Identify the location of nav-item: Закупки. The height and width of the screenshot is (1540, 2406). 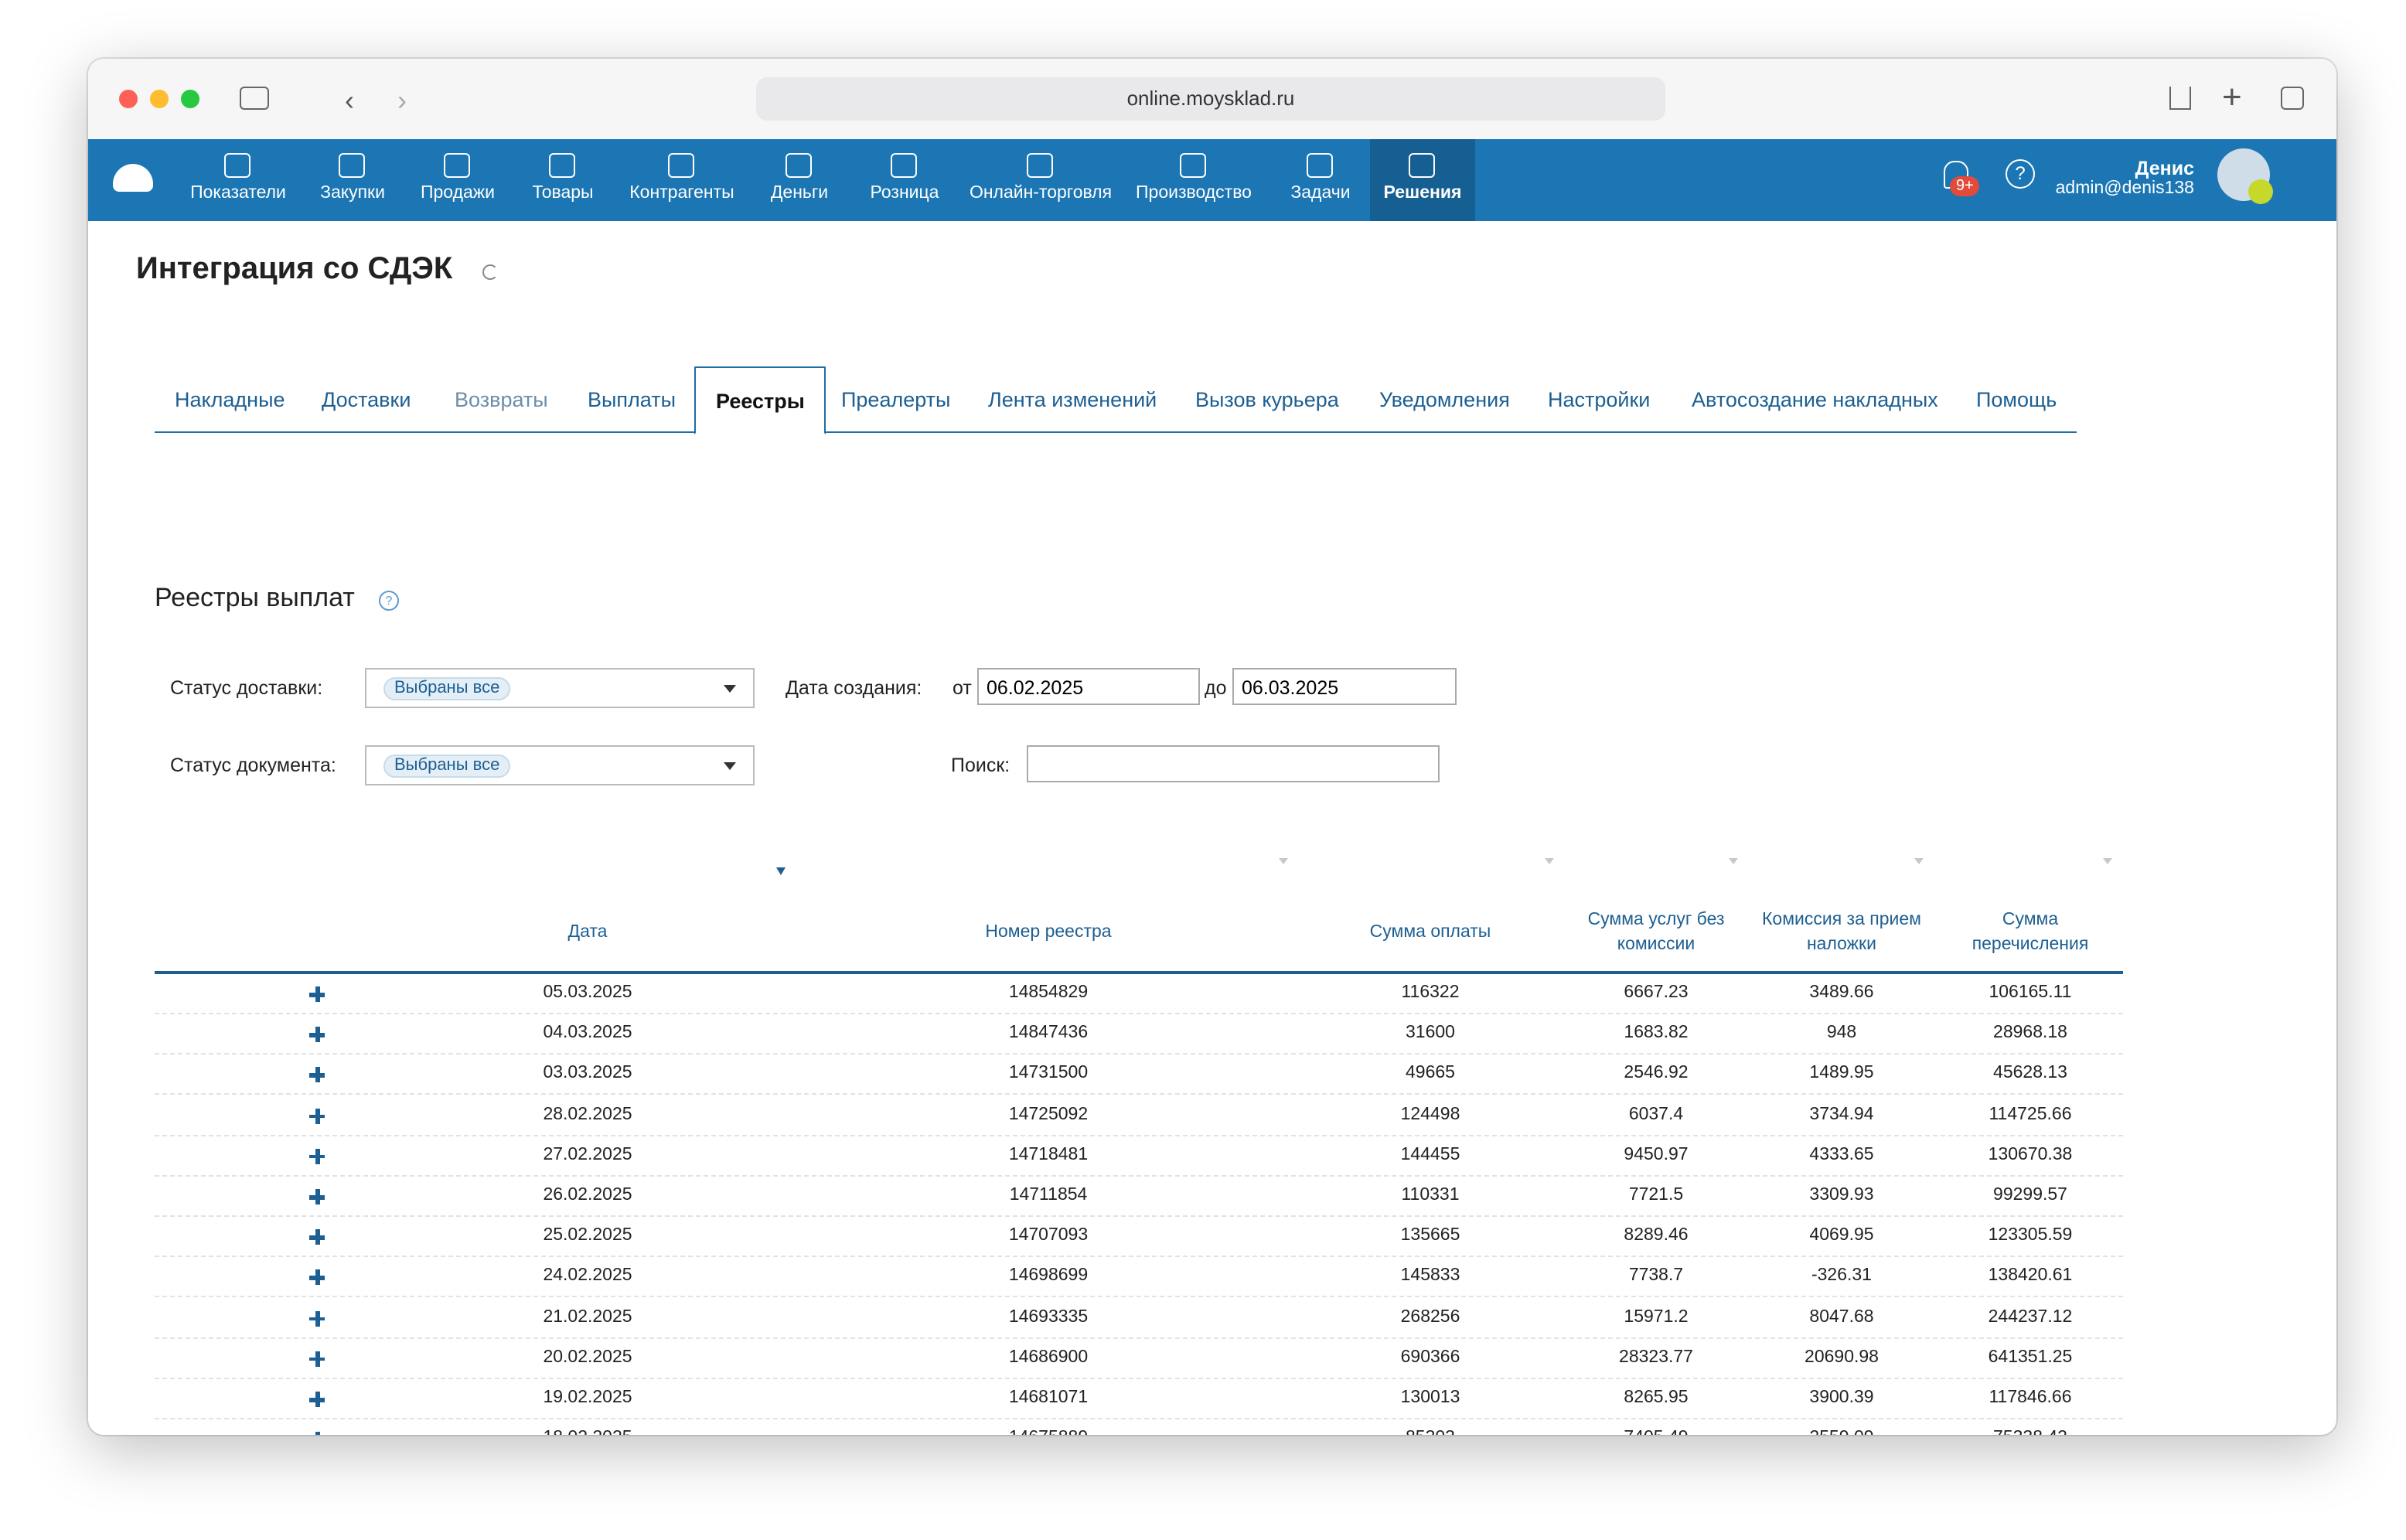
(352, 180).